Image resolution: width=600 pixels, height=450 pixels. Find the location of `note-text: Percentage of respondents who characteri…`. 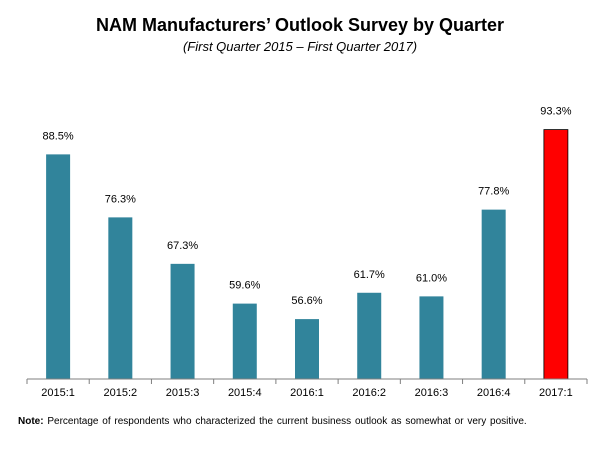

note-text: Percentage of respondents who characteri… is located at coordinates (287, 421).